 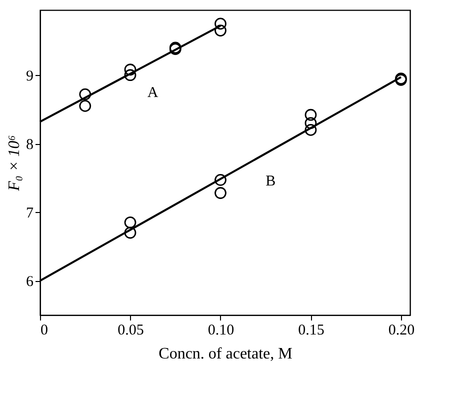 I want to click on text: B, so click(x=271, y=182).